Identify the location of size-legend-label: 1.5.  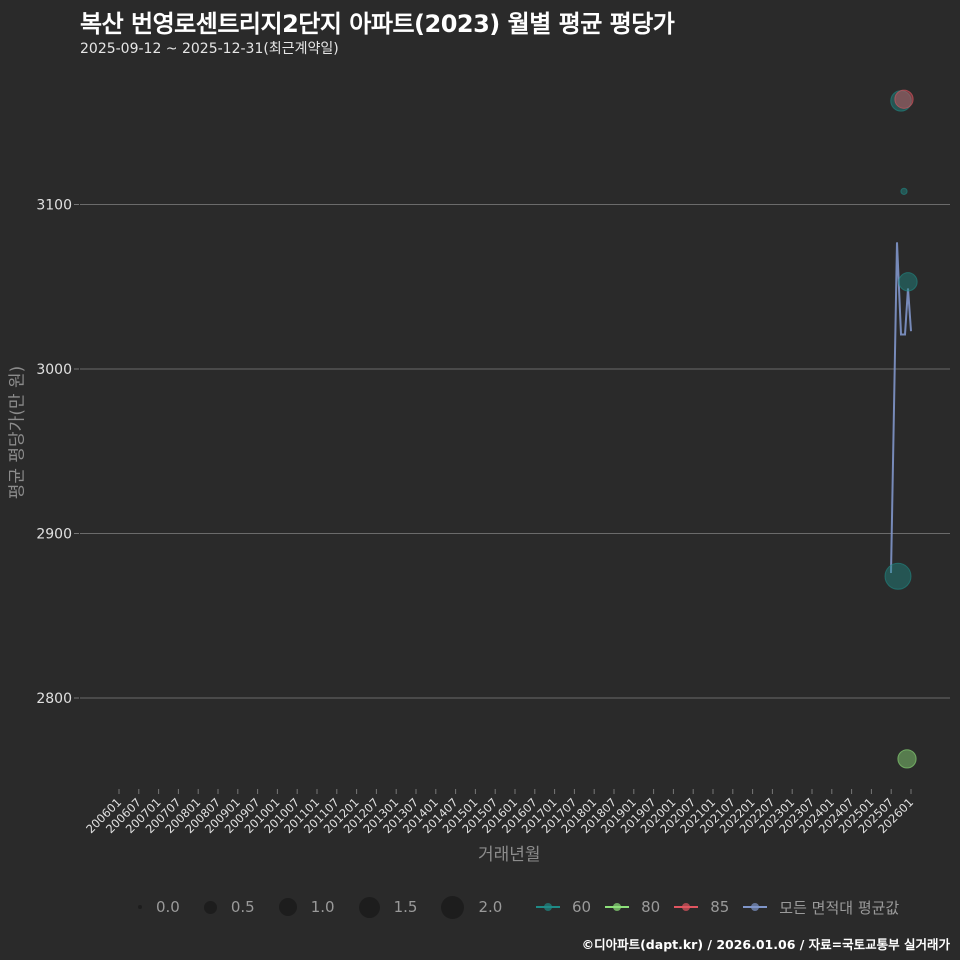
(405, 907).